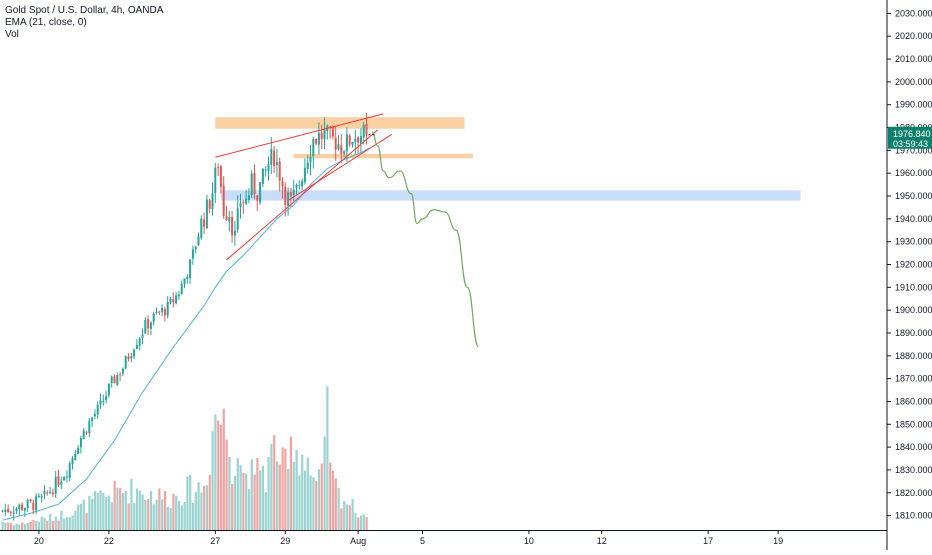  I want to click on x-tick-label: 22, so click(109, 541).